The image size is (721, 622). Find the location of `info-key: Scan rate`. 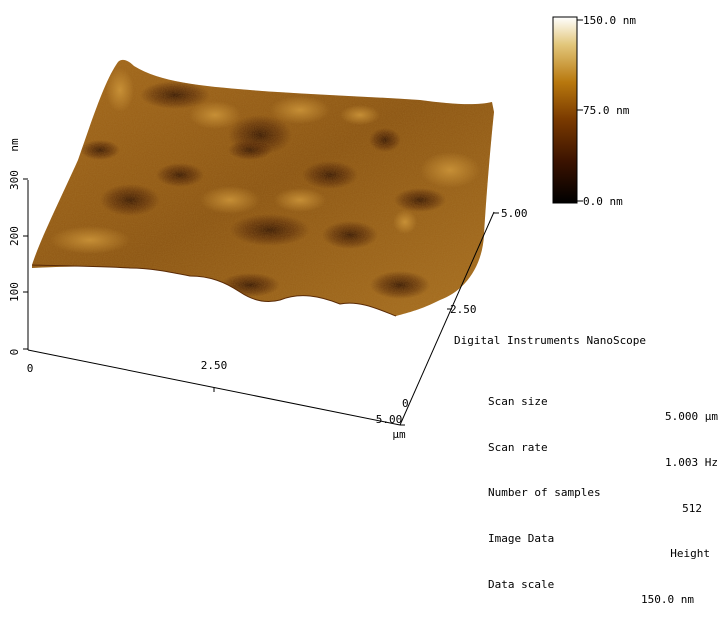

info-key: Scan rate is located at coordinates (518, 447).